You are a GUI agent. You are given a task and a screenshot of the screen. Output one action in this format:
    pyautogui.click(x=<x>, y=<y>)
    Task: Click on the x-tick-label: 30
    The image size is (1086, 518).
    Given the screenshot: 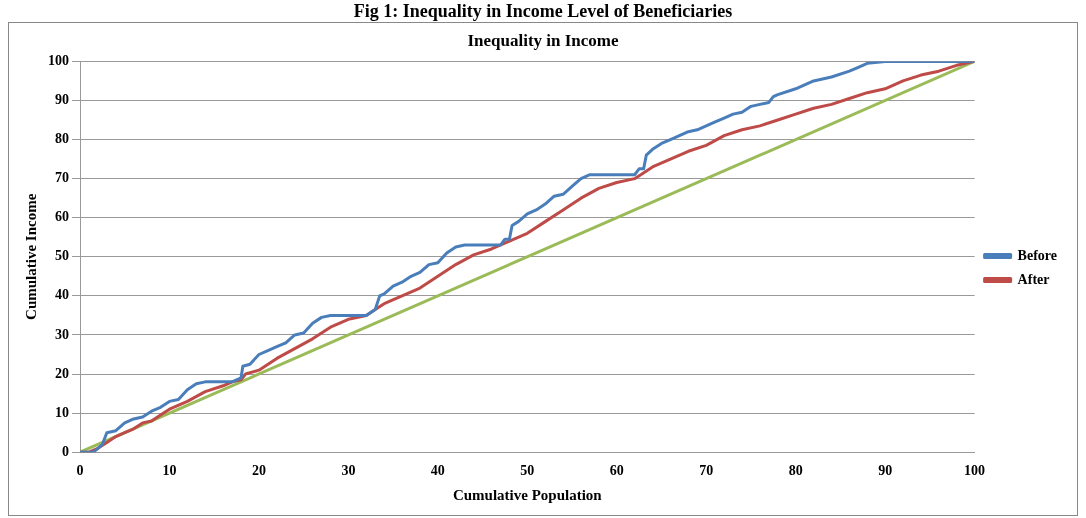 What is the action you would take?
    pyautogui.click(x=348, y=471)
    